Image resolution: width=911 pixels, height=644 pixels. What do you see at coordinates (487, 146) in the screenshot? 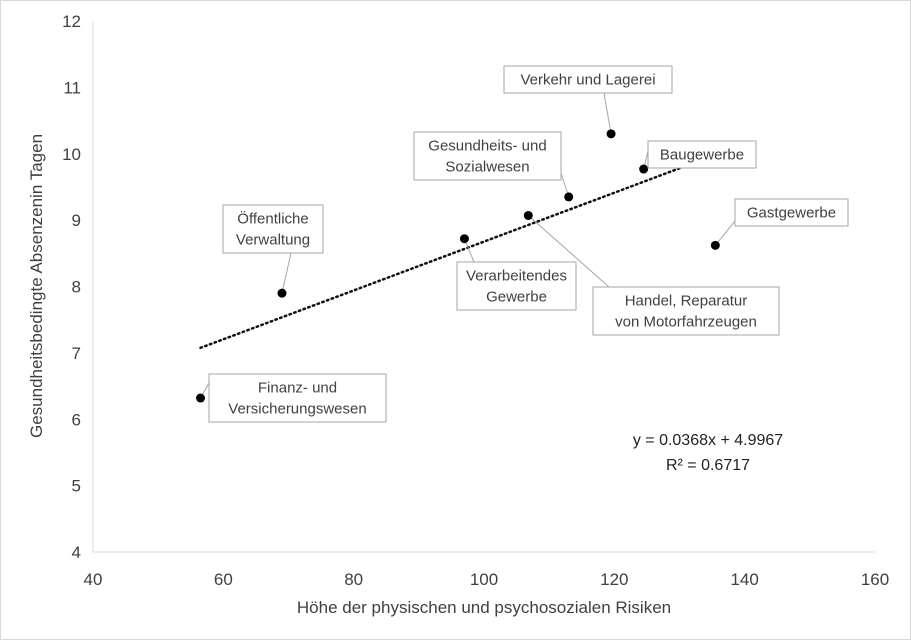
I see `data-label: Gesundheits- und` at bounding box center [487, 146].